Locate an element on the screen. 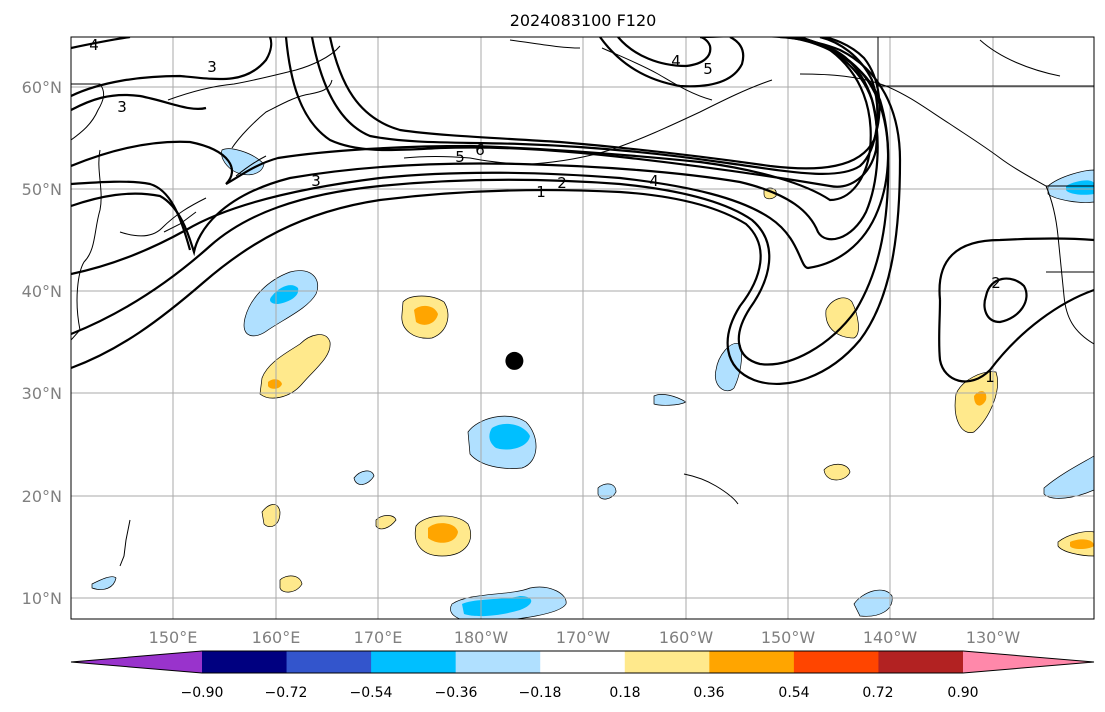  lon-tick-label: 130°W is located at coordinates (993, 637).